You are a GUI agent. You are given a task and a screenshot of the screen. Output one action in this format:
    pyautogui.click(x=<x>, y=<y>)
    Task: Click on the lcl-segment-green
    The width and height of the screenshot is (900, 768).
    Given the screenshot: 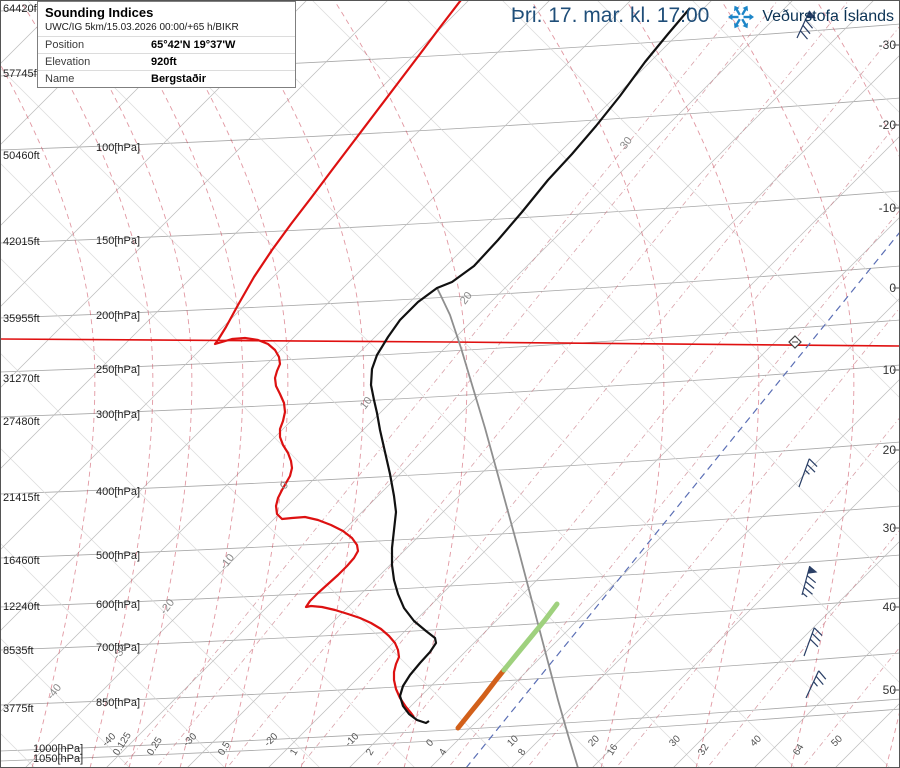 What is the action you would take?
    pyautogui.click(x=530, y=637)
    